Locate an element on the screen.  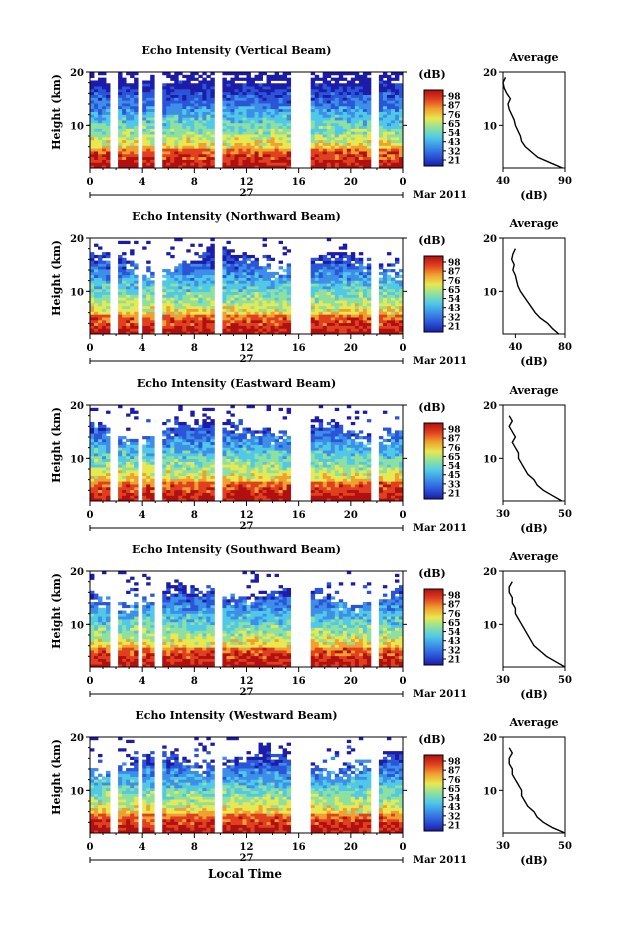
avg-x-tick-label: 50 is located at coordinates (565, 846).